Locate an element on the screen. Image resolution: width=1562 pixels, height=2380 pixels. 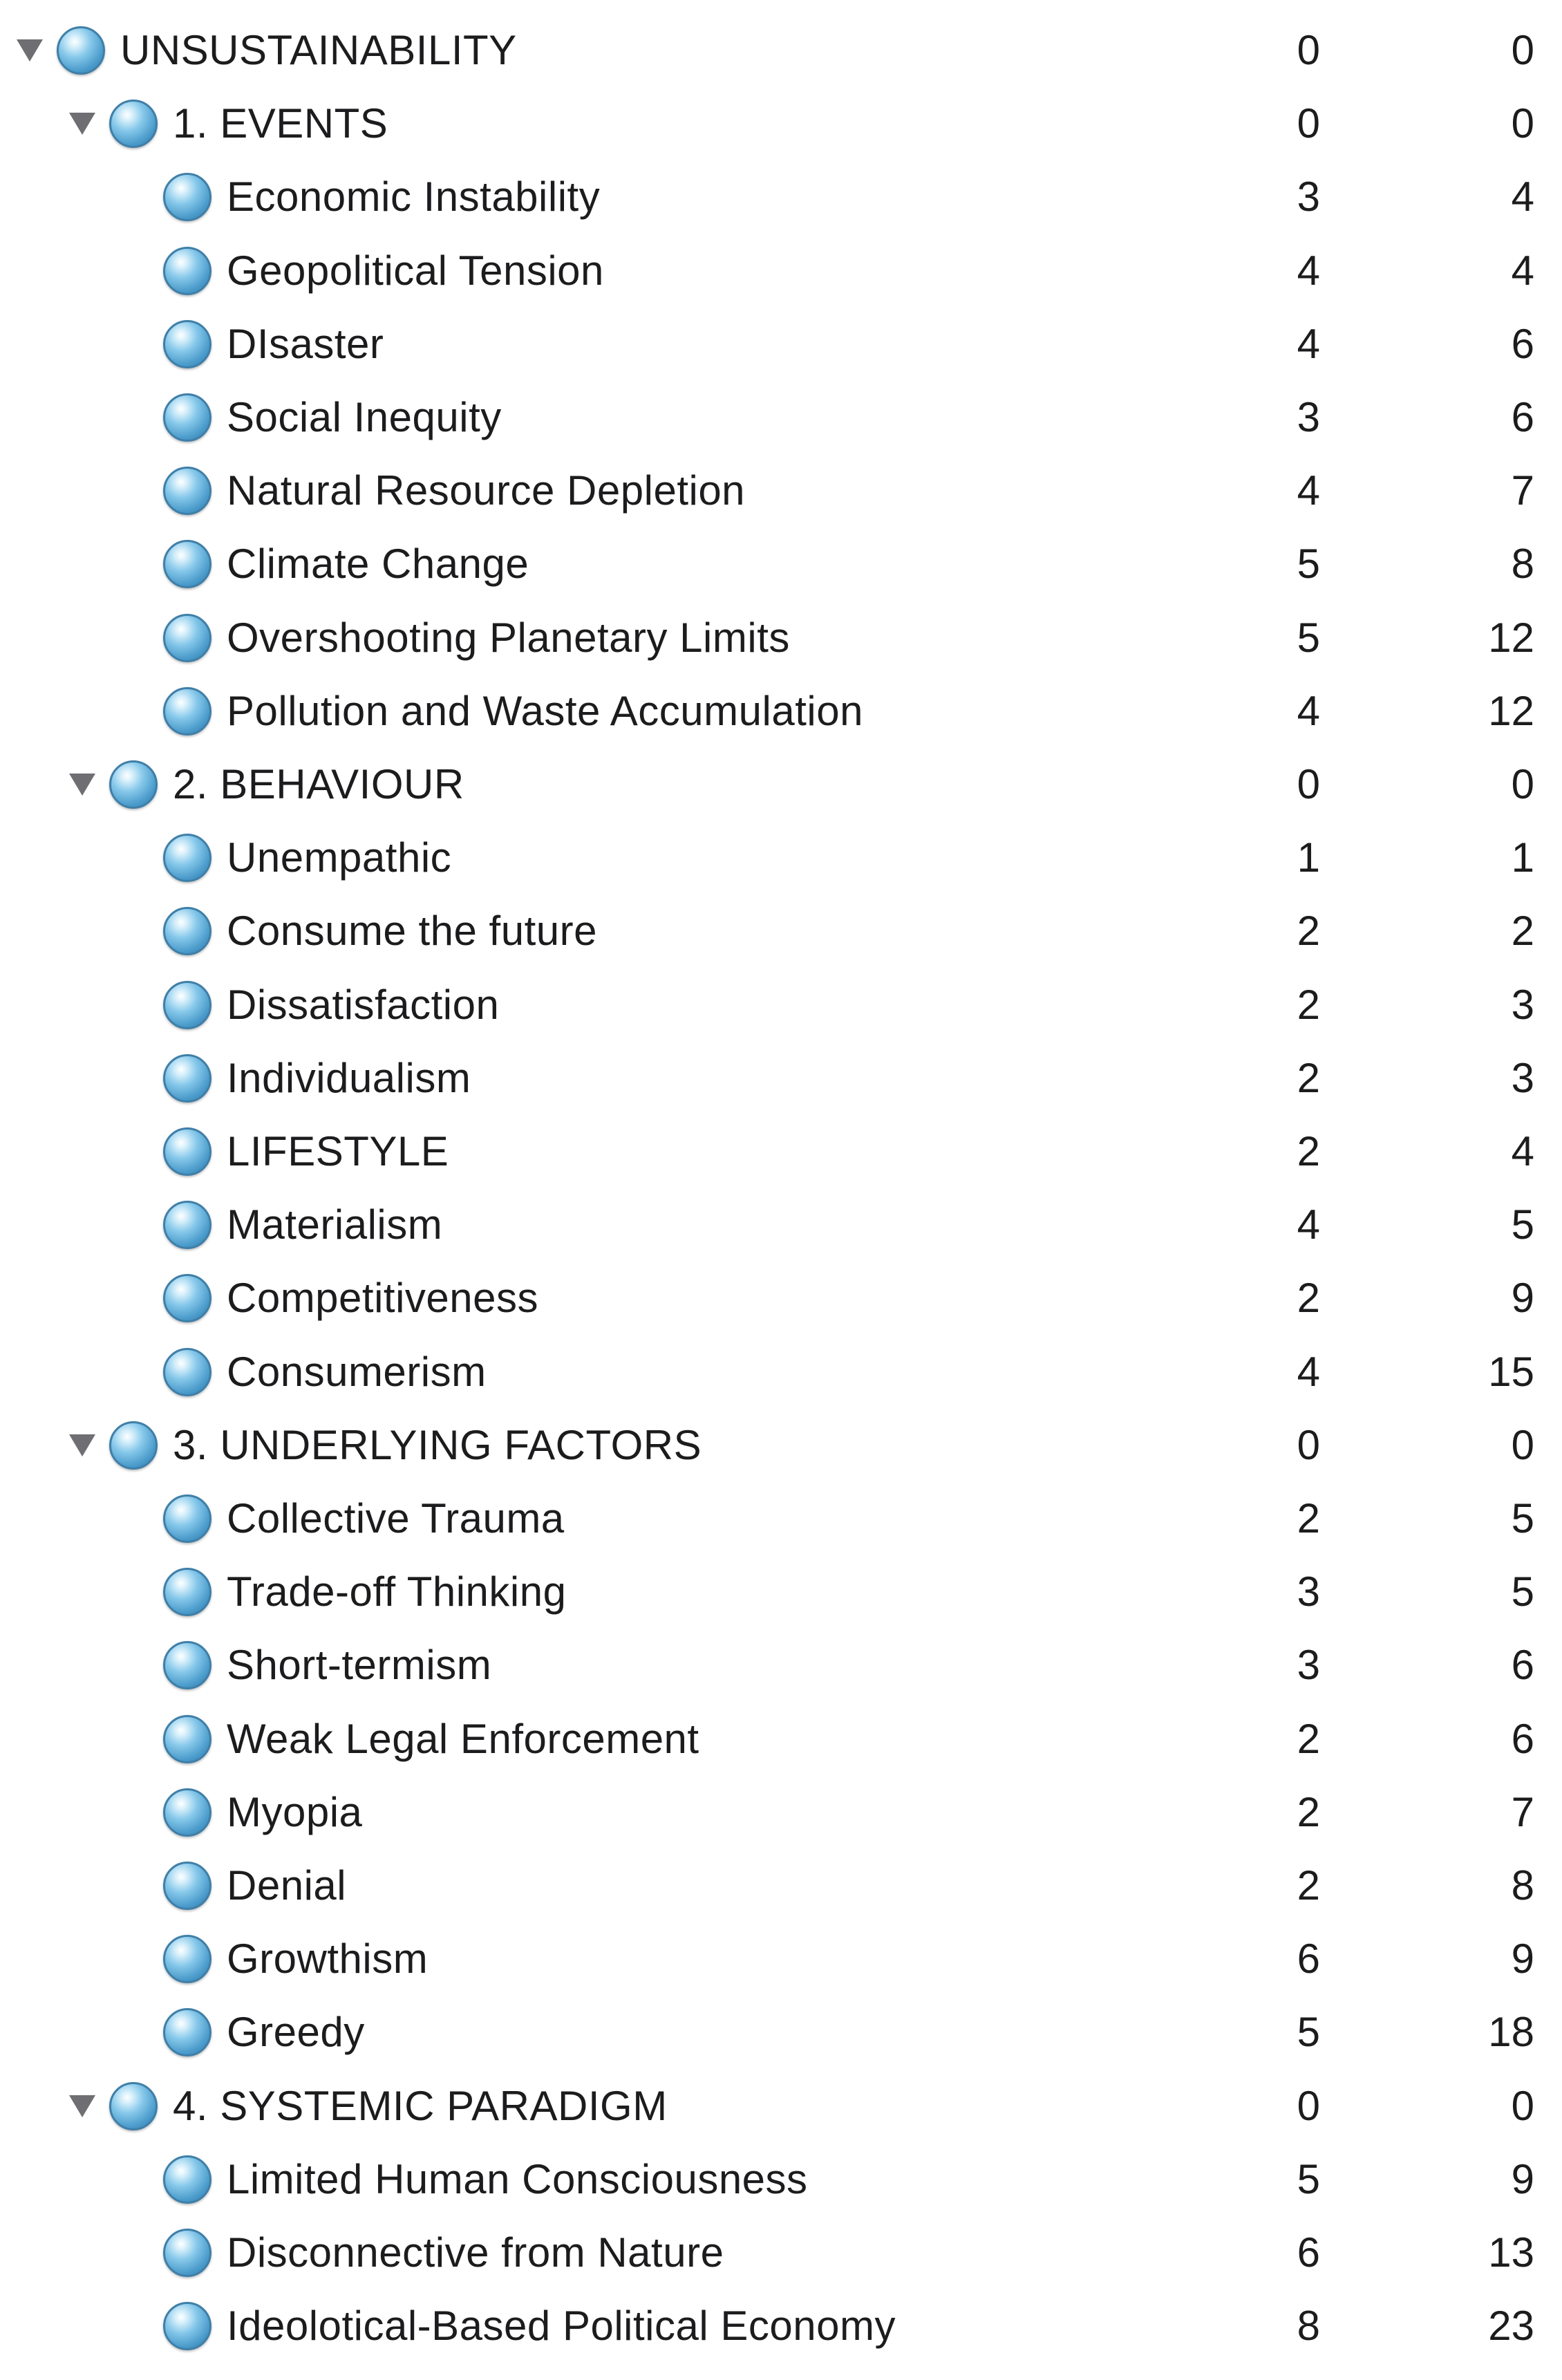
column-2-value: 9 is located at coordinates (1522, 1959).